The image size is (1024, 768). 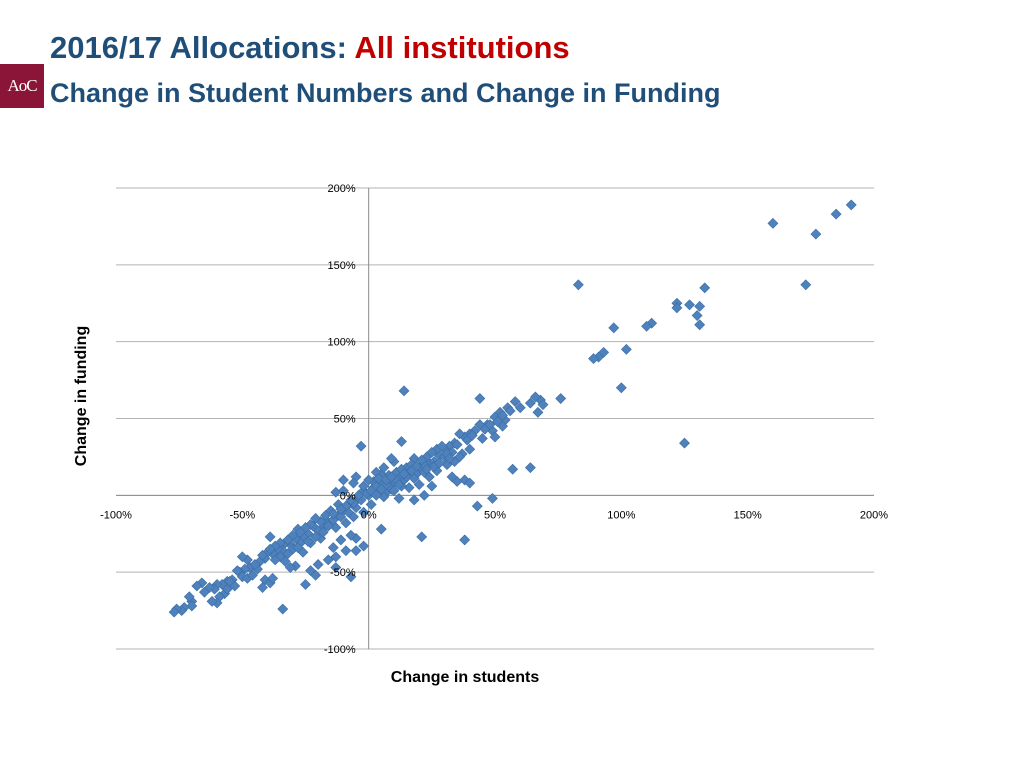 I want to click on y-tick-label: 0%, so click(x=348, y=496).